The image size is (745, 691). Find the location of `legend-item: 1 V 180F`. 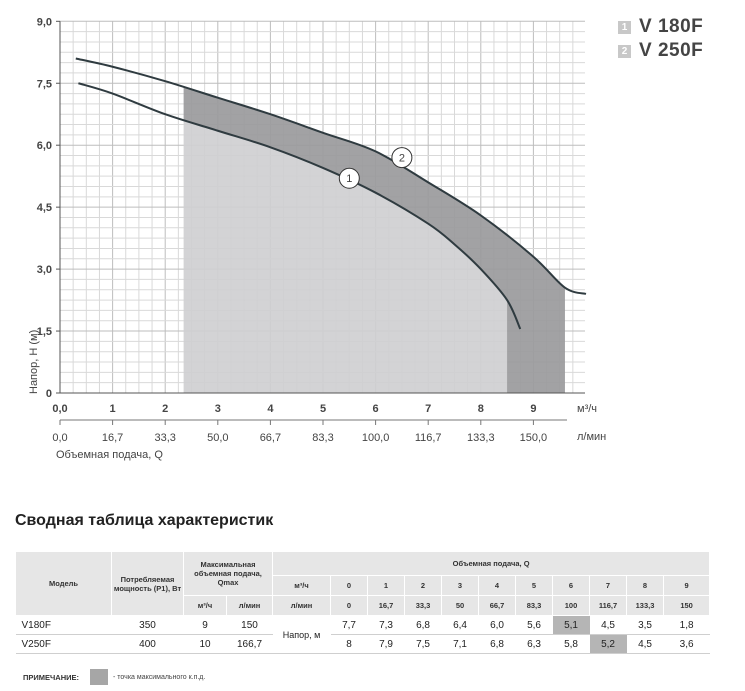

legend-item: 1 V 180F is located at coordinates (660, 27).